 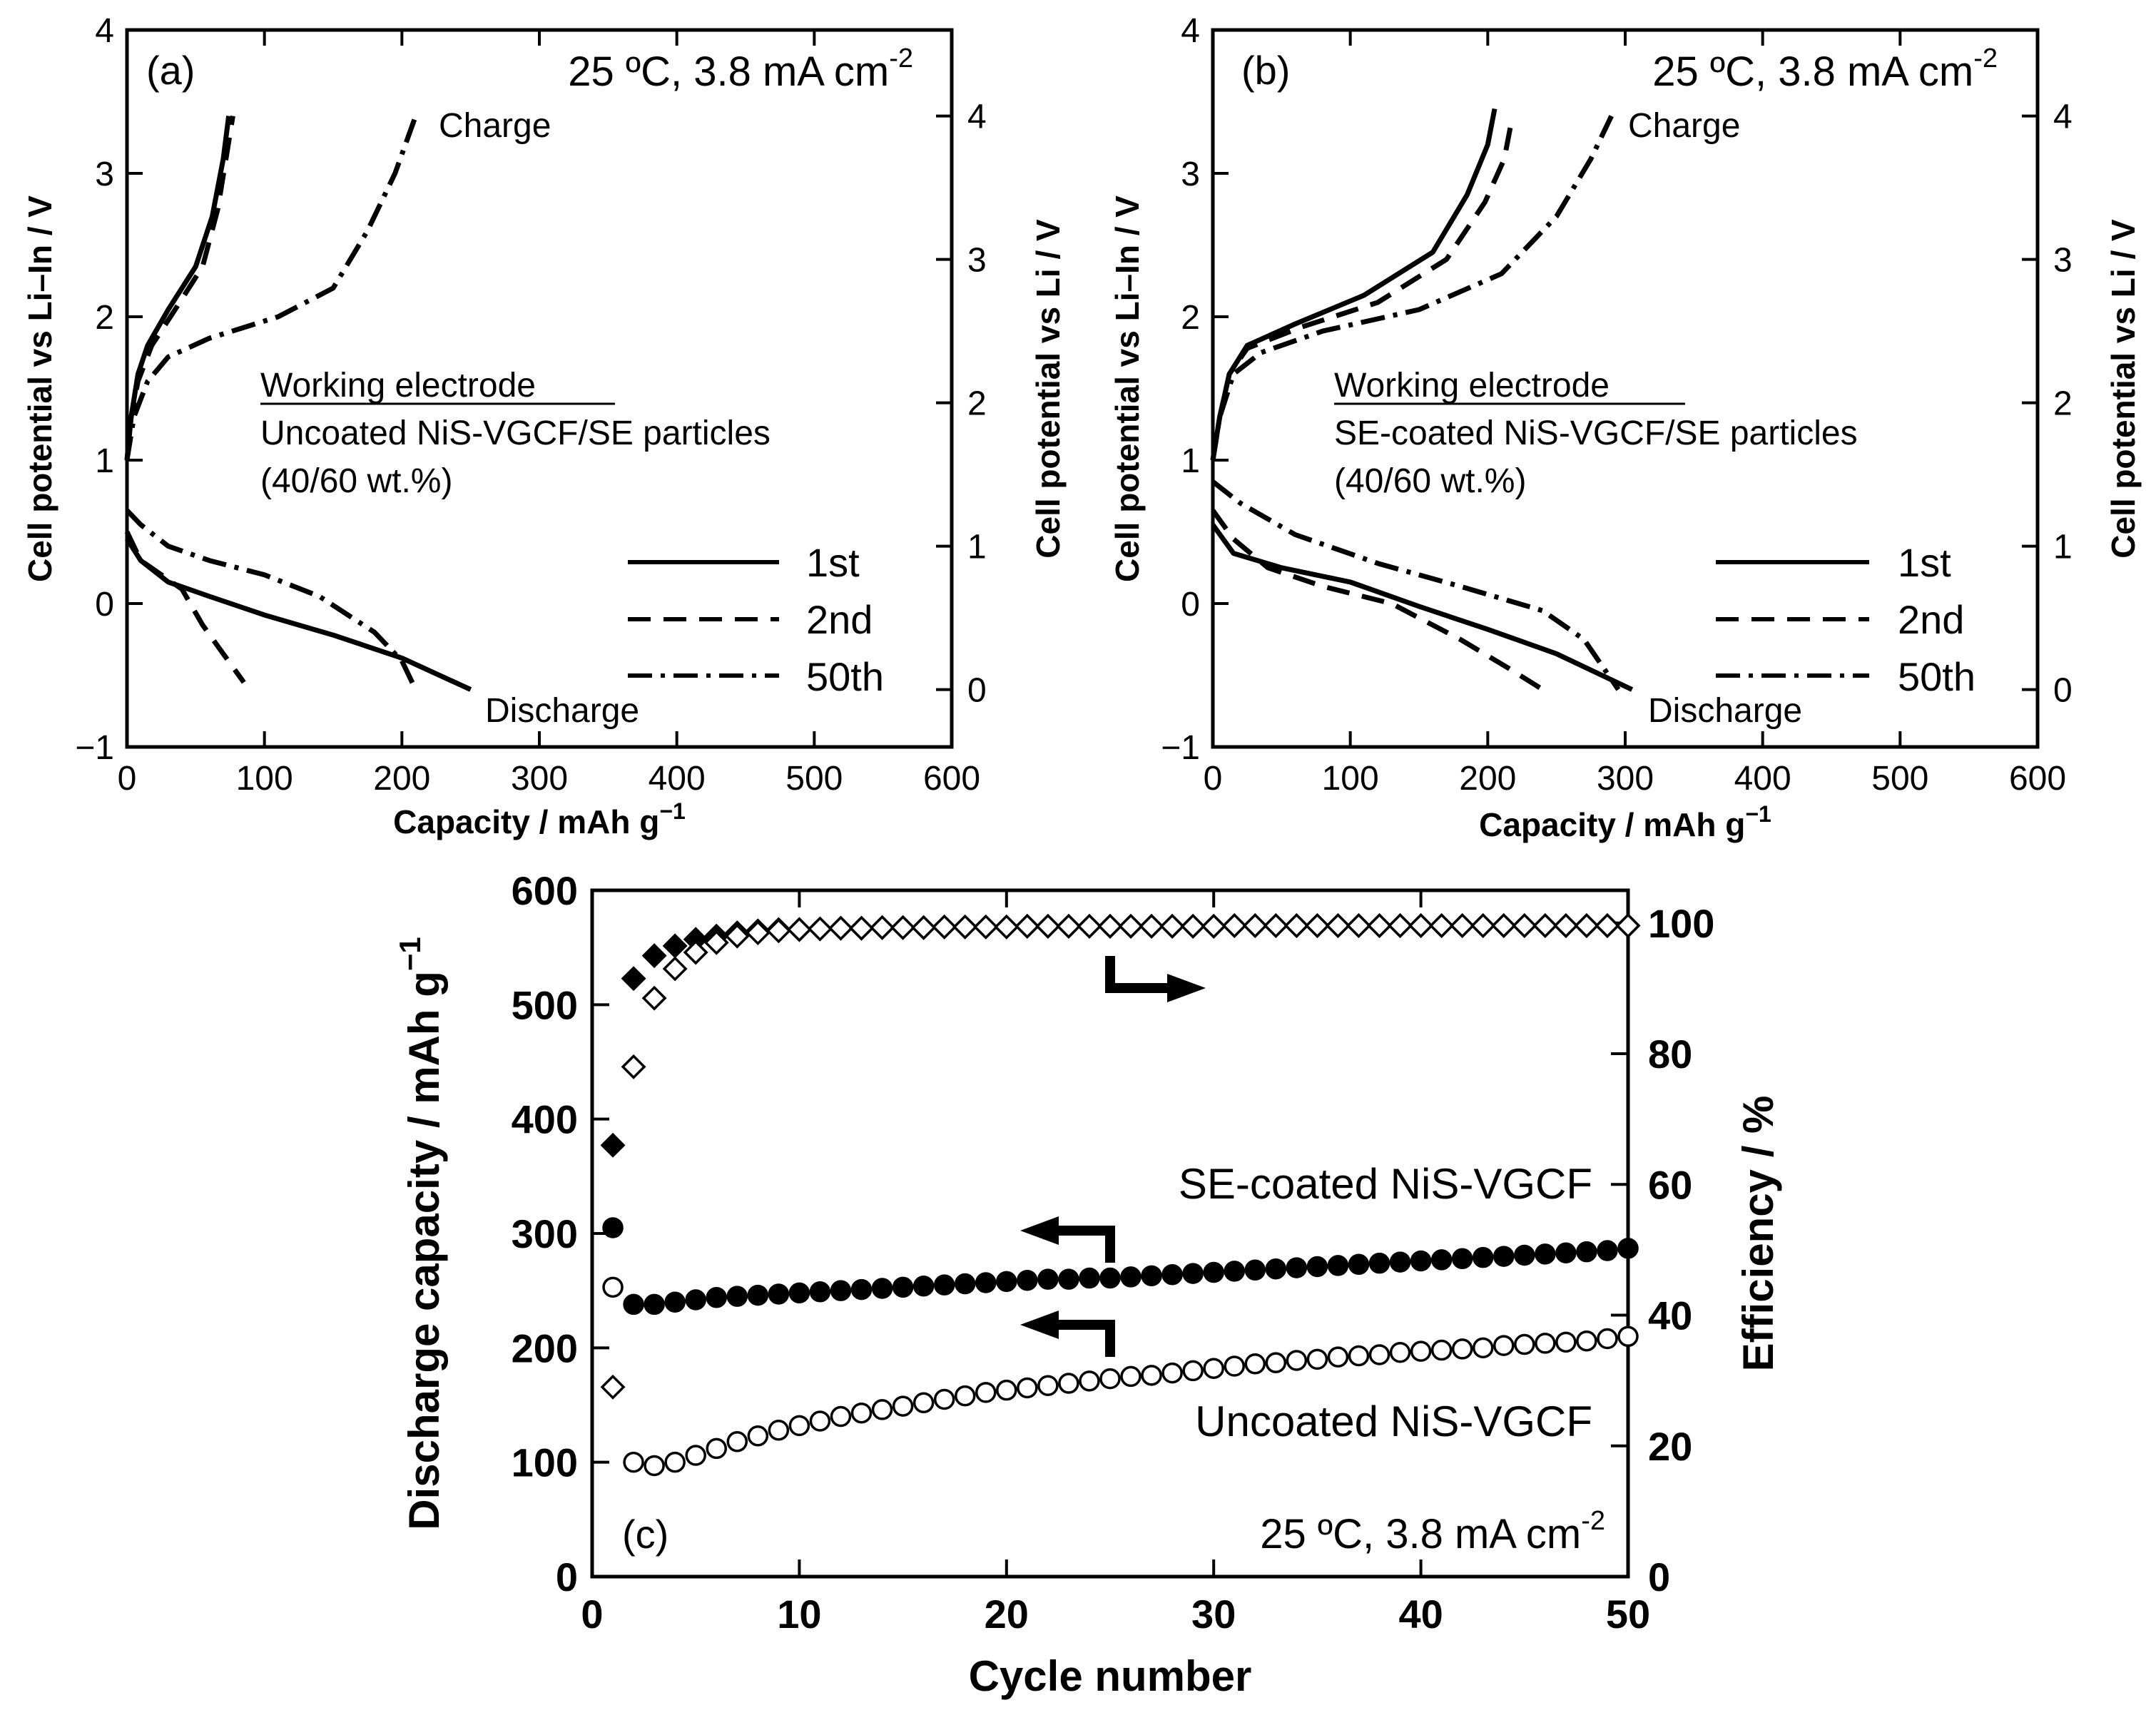 What do you see at coordinates (1825, 69) in the screenshot?
I see `panel-b-condition: 25 ºC, 3.8 mA cm-2` at bounding box center [1825, 69].